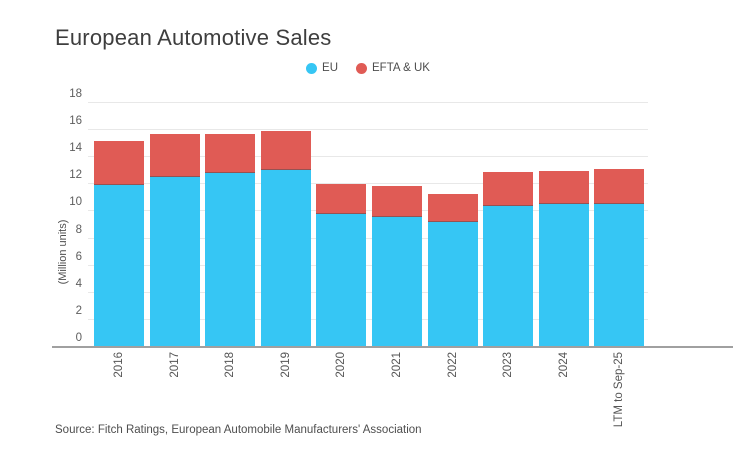 This screenshot has height=450, width=741. Describe the element at coordinates (78, 283) in the screenshot. I see `y-tick-label: 4` at that location.